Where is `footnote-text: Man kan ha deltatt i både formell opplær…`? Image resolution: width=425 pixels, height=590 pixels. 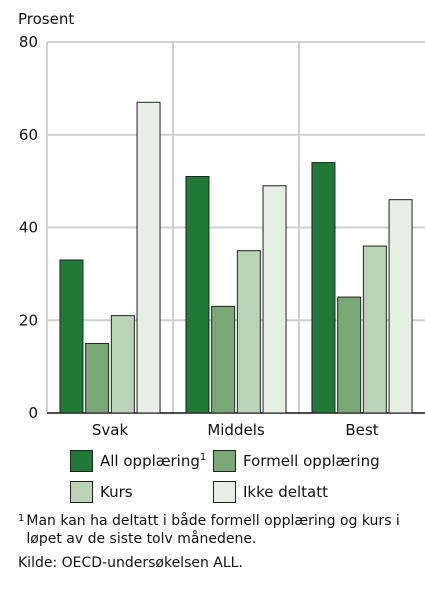 footnote-text: Man kan ha deltatt i både formell opplær… is located at coordinates (213, 530).